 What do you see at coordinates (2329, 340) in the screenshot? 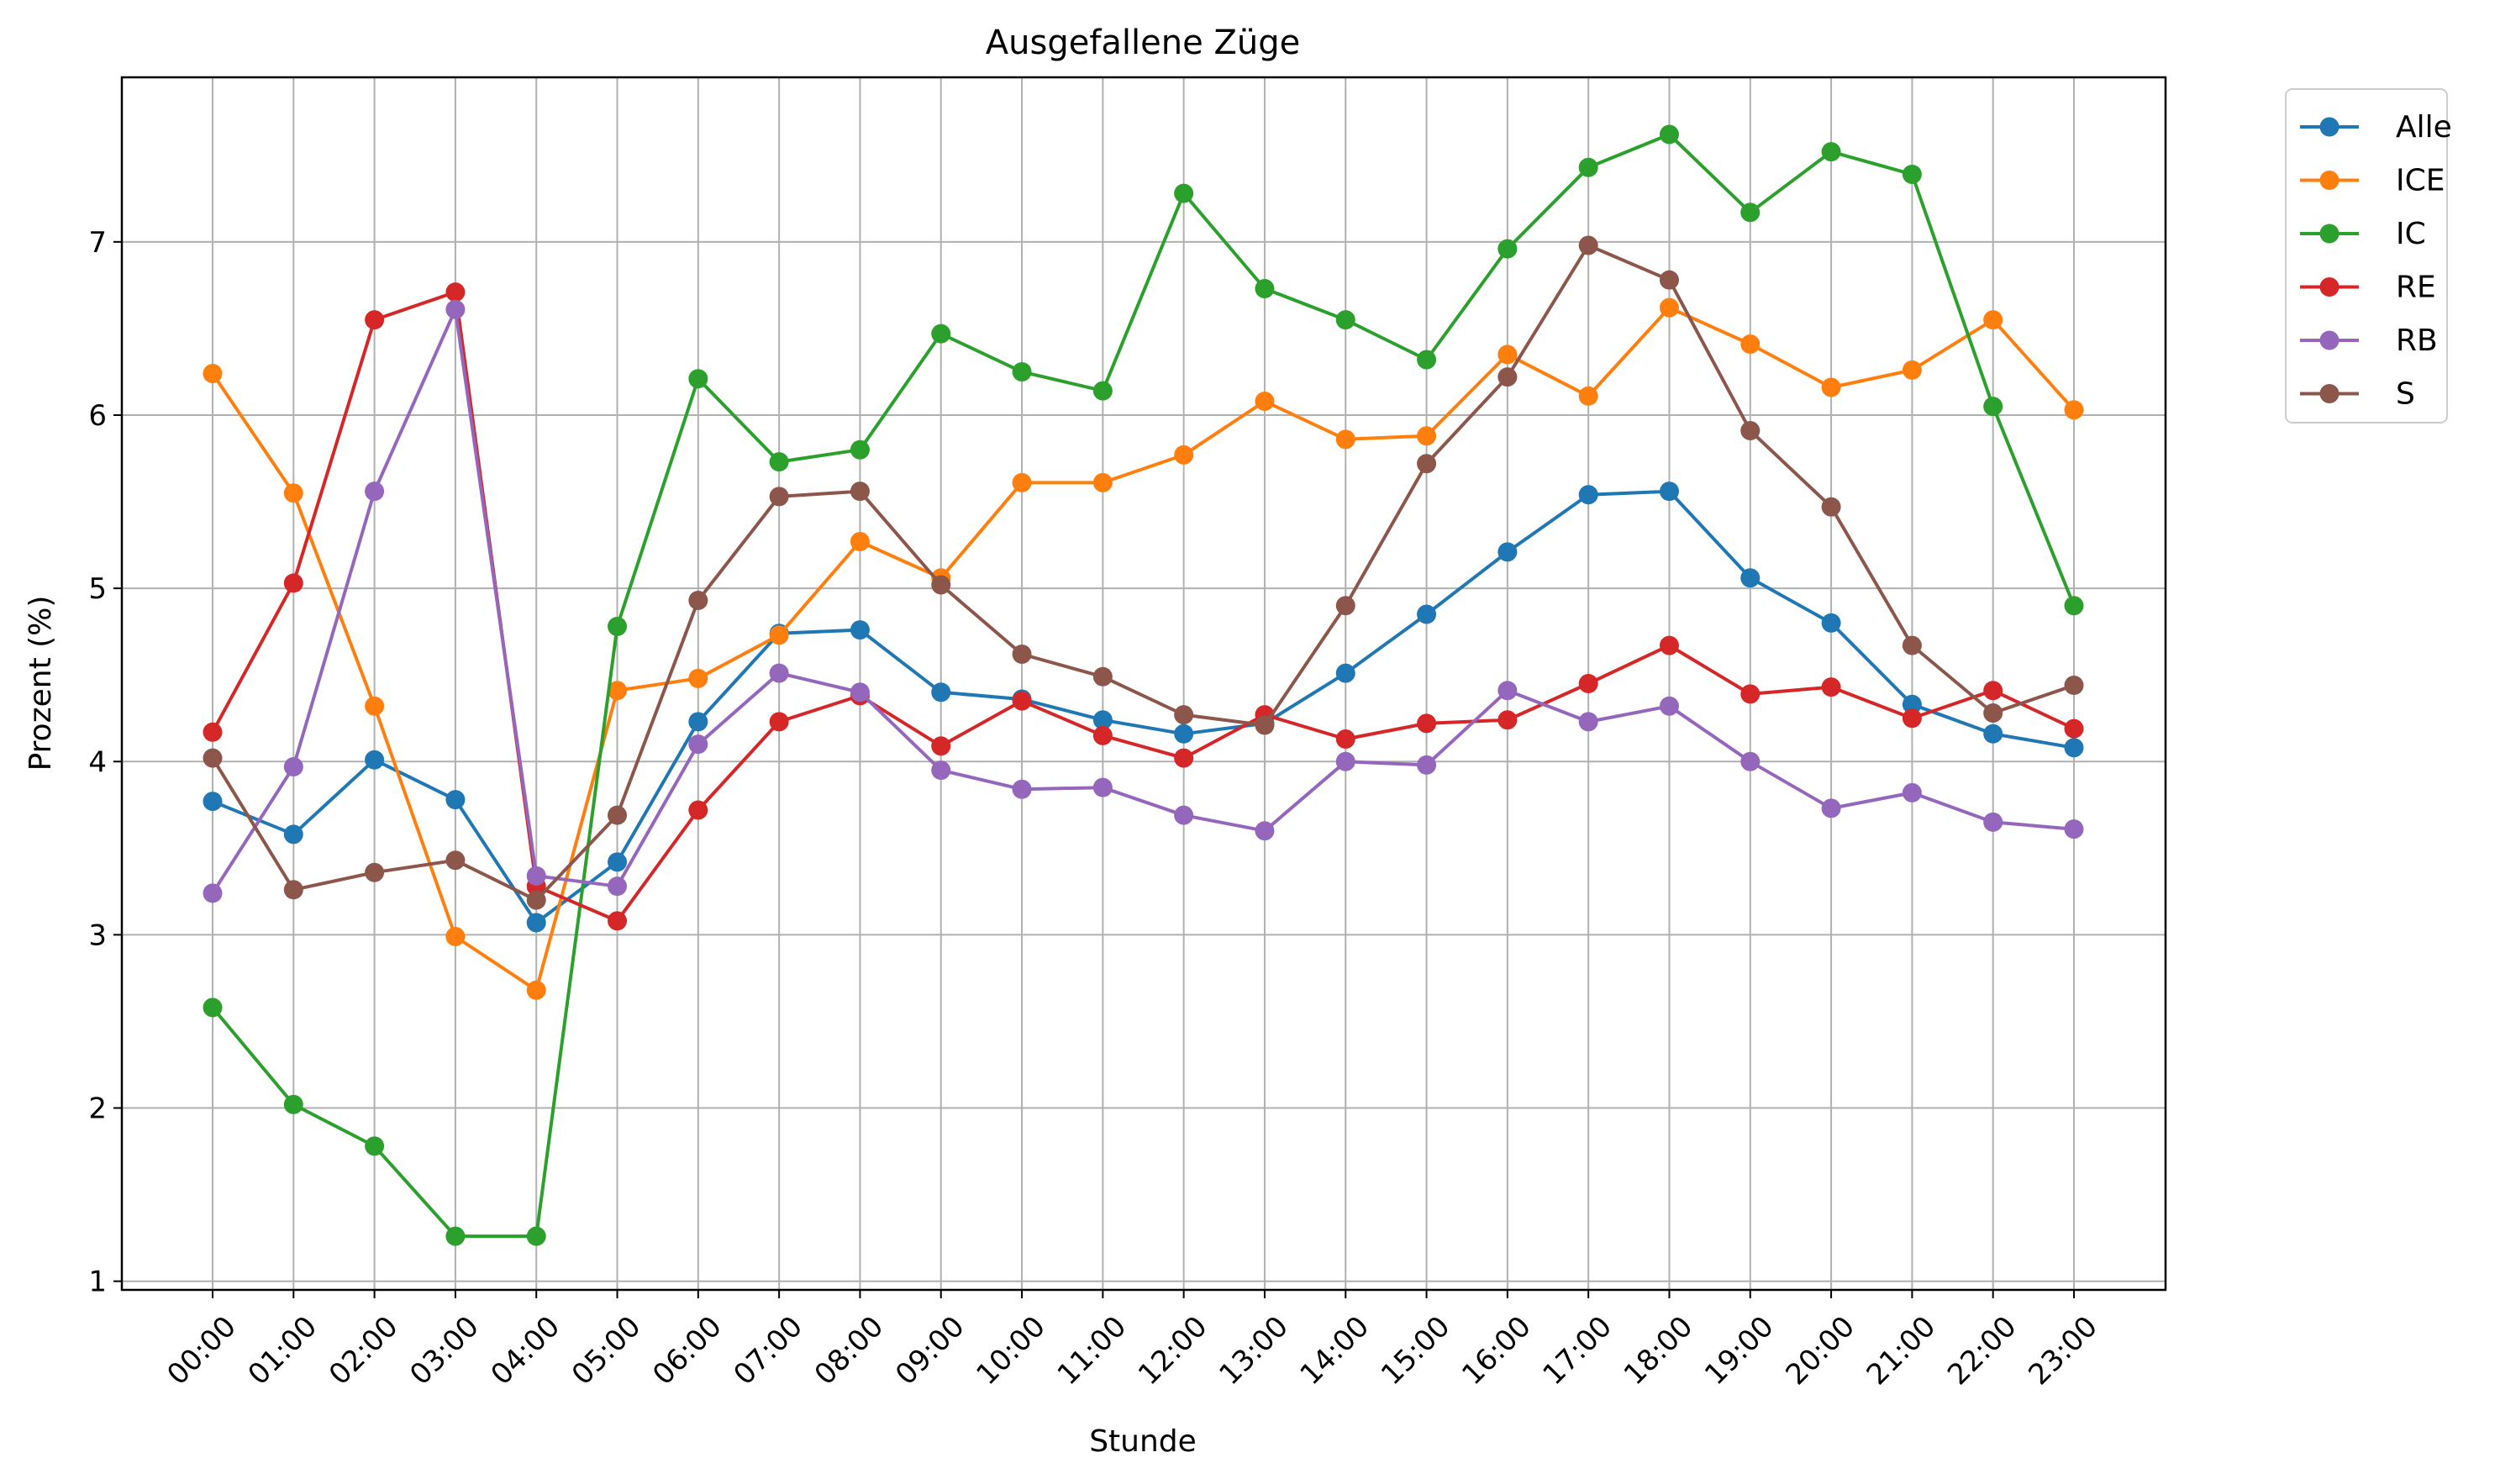
I see `legend-marker-rb` at bounding box center [2329, 340].